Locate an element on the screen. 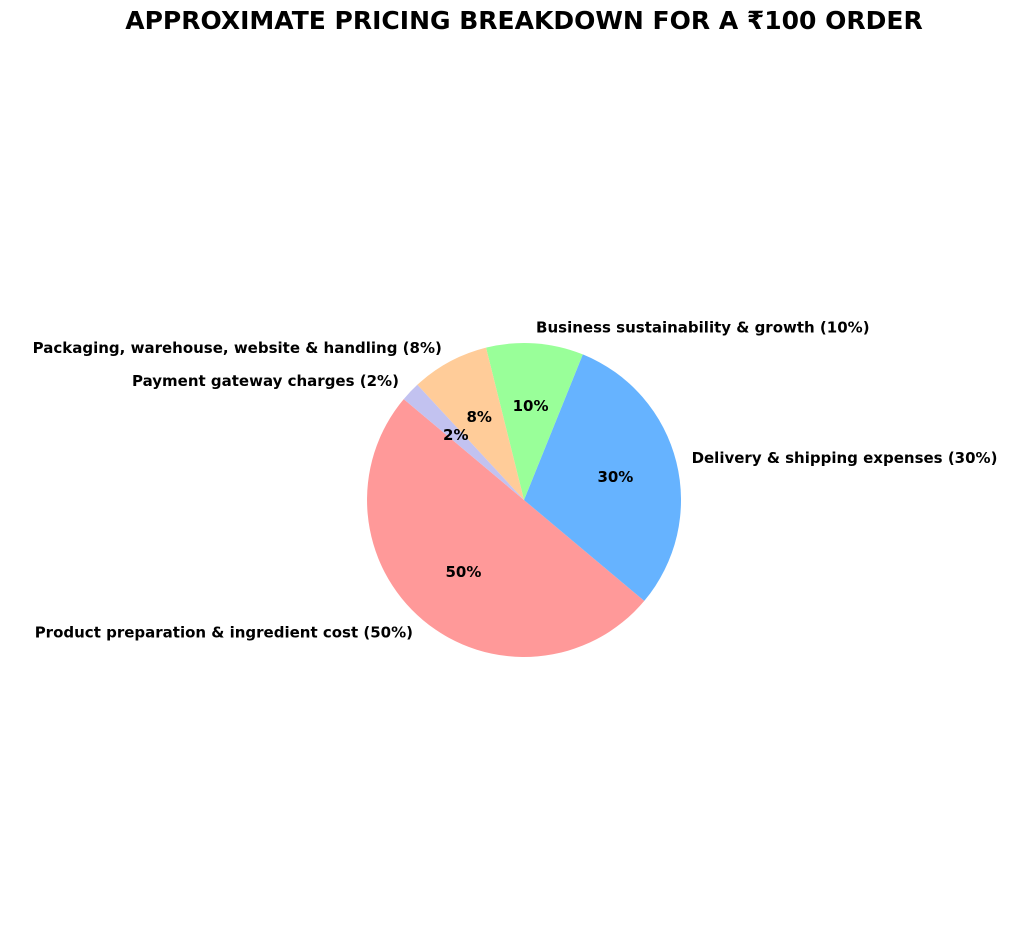  pie-percentage-label-1: 50% is located at coordinates (463, 572).